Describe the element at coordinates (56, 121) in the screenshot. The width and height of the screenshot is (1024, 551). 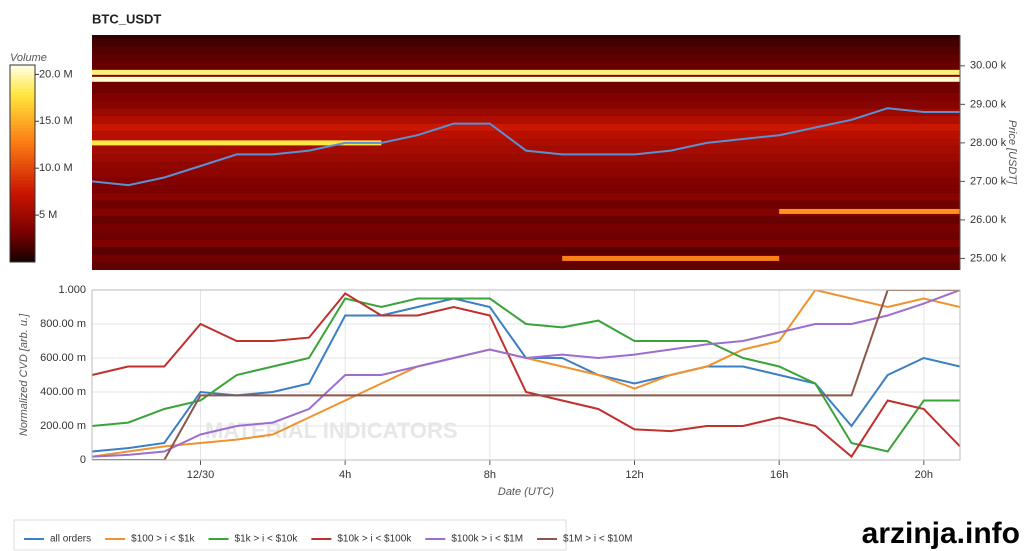
I see `colorbar-tick-label: 15.0 M` at that location.